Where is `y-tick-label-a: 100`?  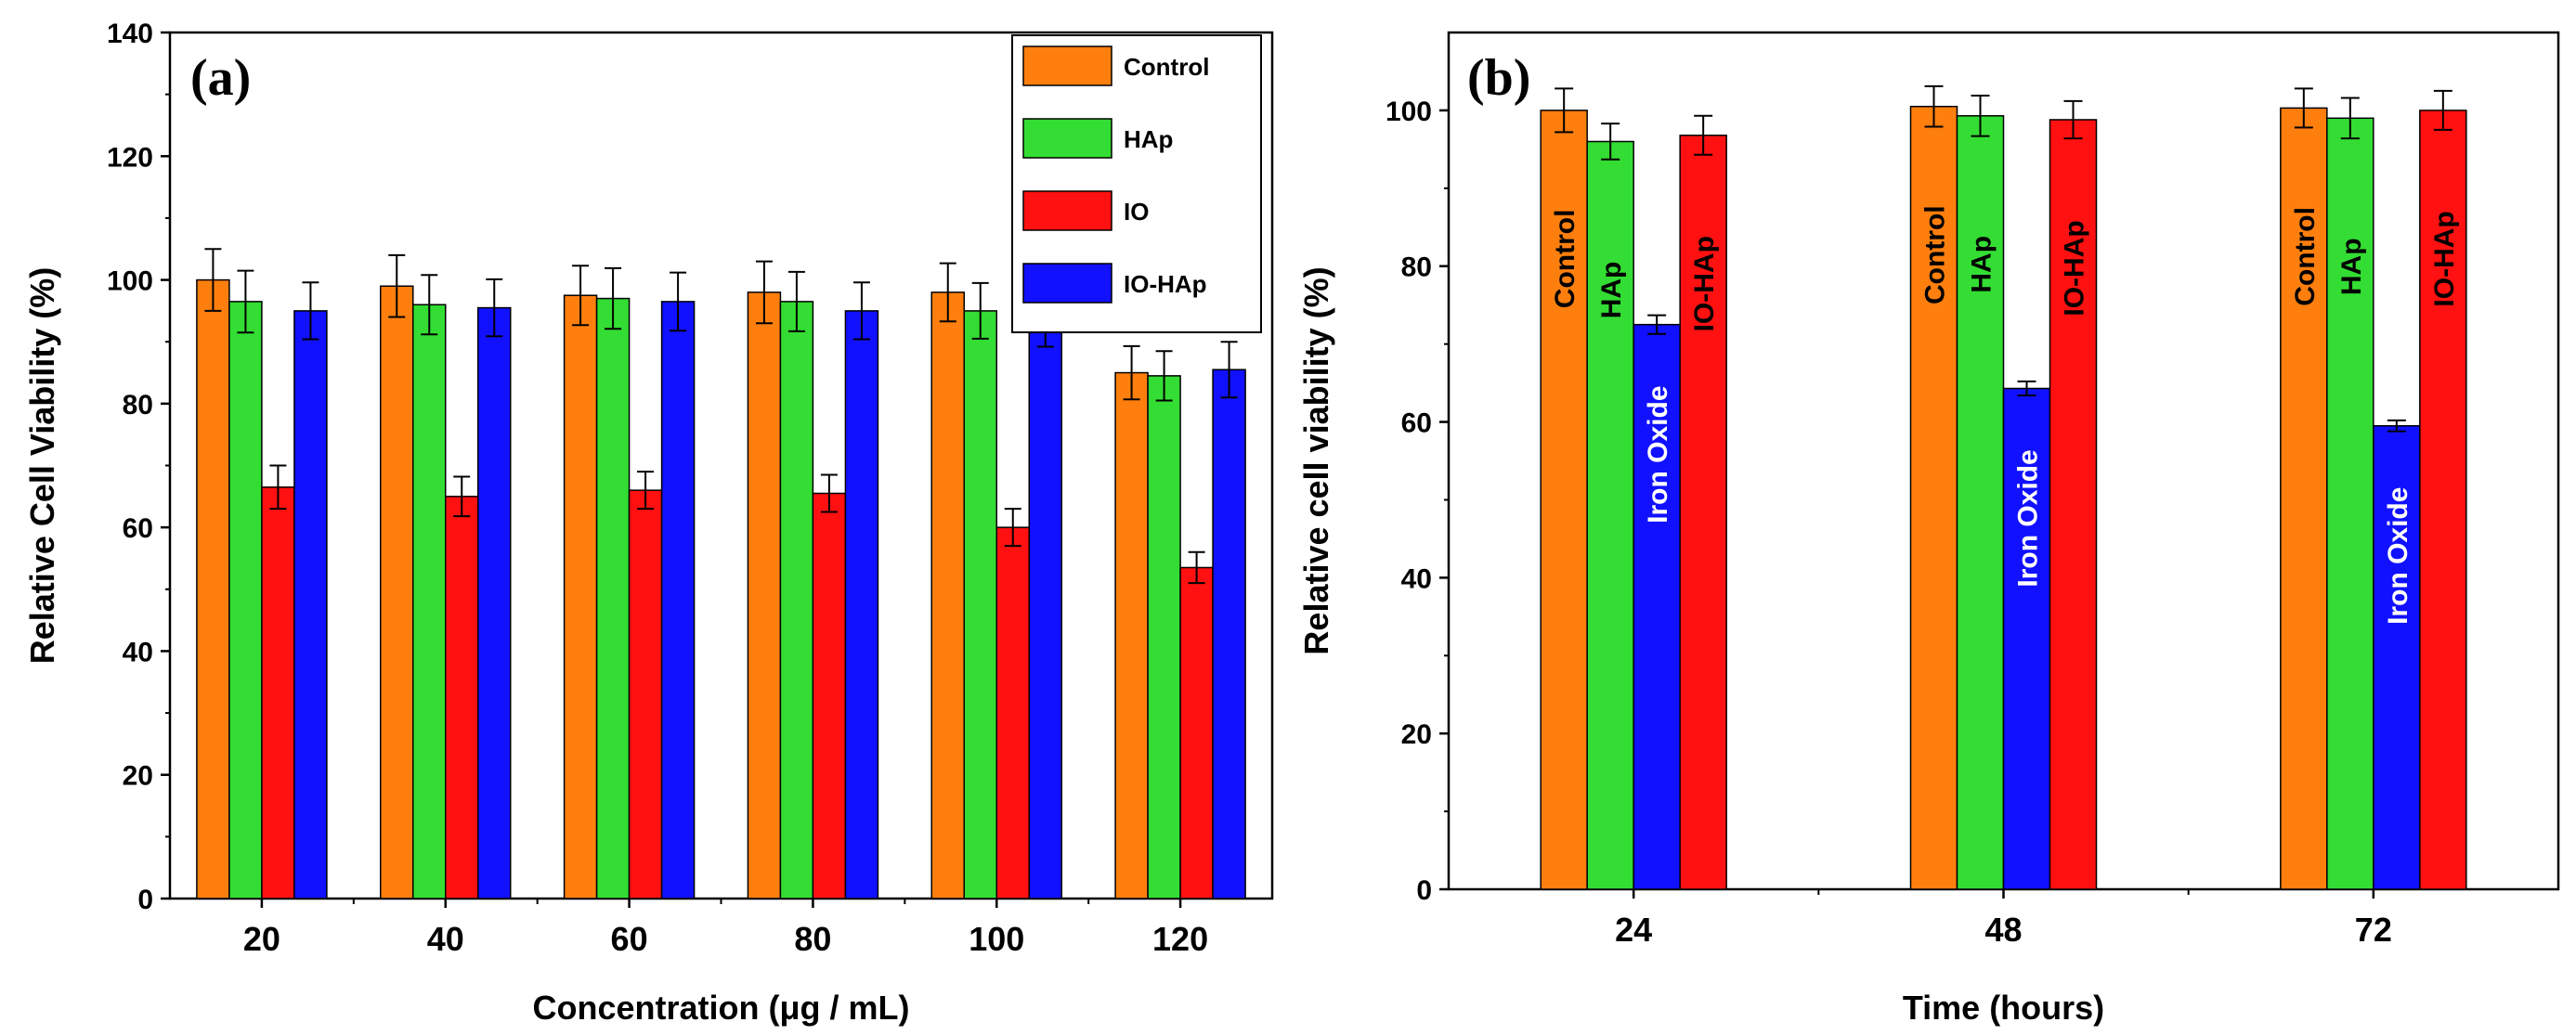
y-tick-label-a: 100 is located at coordinates (130, 281).